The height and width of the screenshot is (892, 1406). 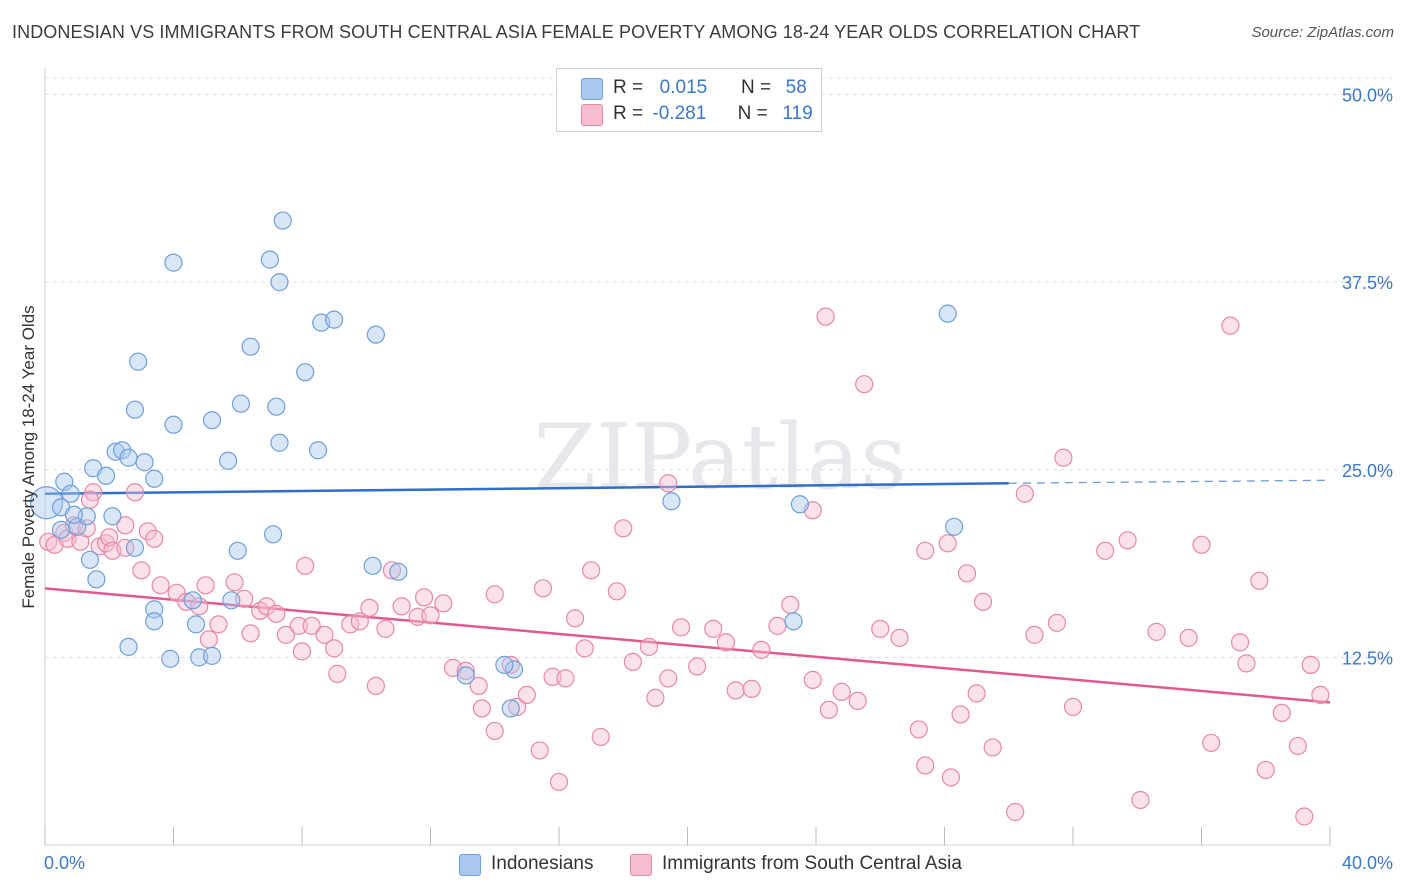 I want to click on watermark: ZIPatlas, so click(x=719, y=457).